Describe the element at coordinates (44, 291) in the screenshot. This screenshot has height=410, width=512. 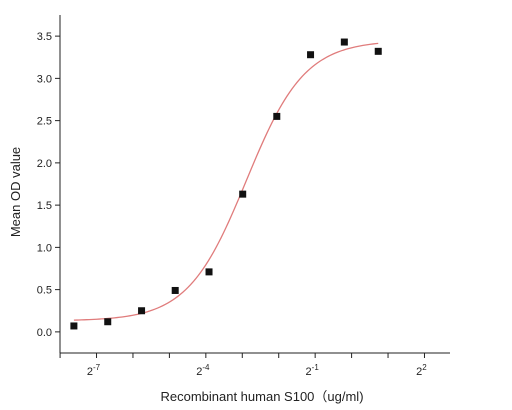
I see `y-tick-label: 0.5` at that location.